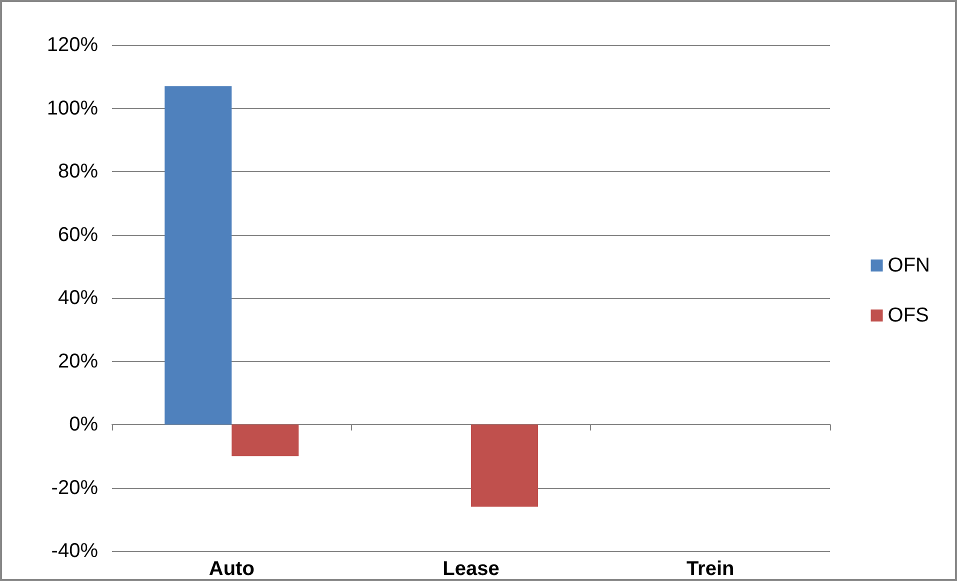 This screenshot has height=581, width=957. Describe the element at coordinates (74, 551) in the screenshot. I see `y-tick-label: -40%` at that location.